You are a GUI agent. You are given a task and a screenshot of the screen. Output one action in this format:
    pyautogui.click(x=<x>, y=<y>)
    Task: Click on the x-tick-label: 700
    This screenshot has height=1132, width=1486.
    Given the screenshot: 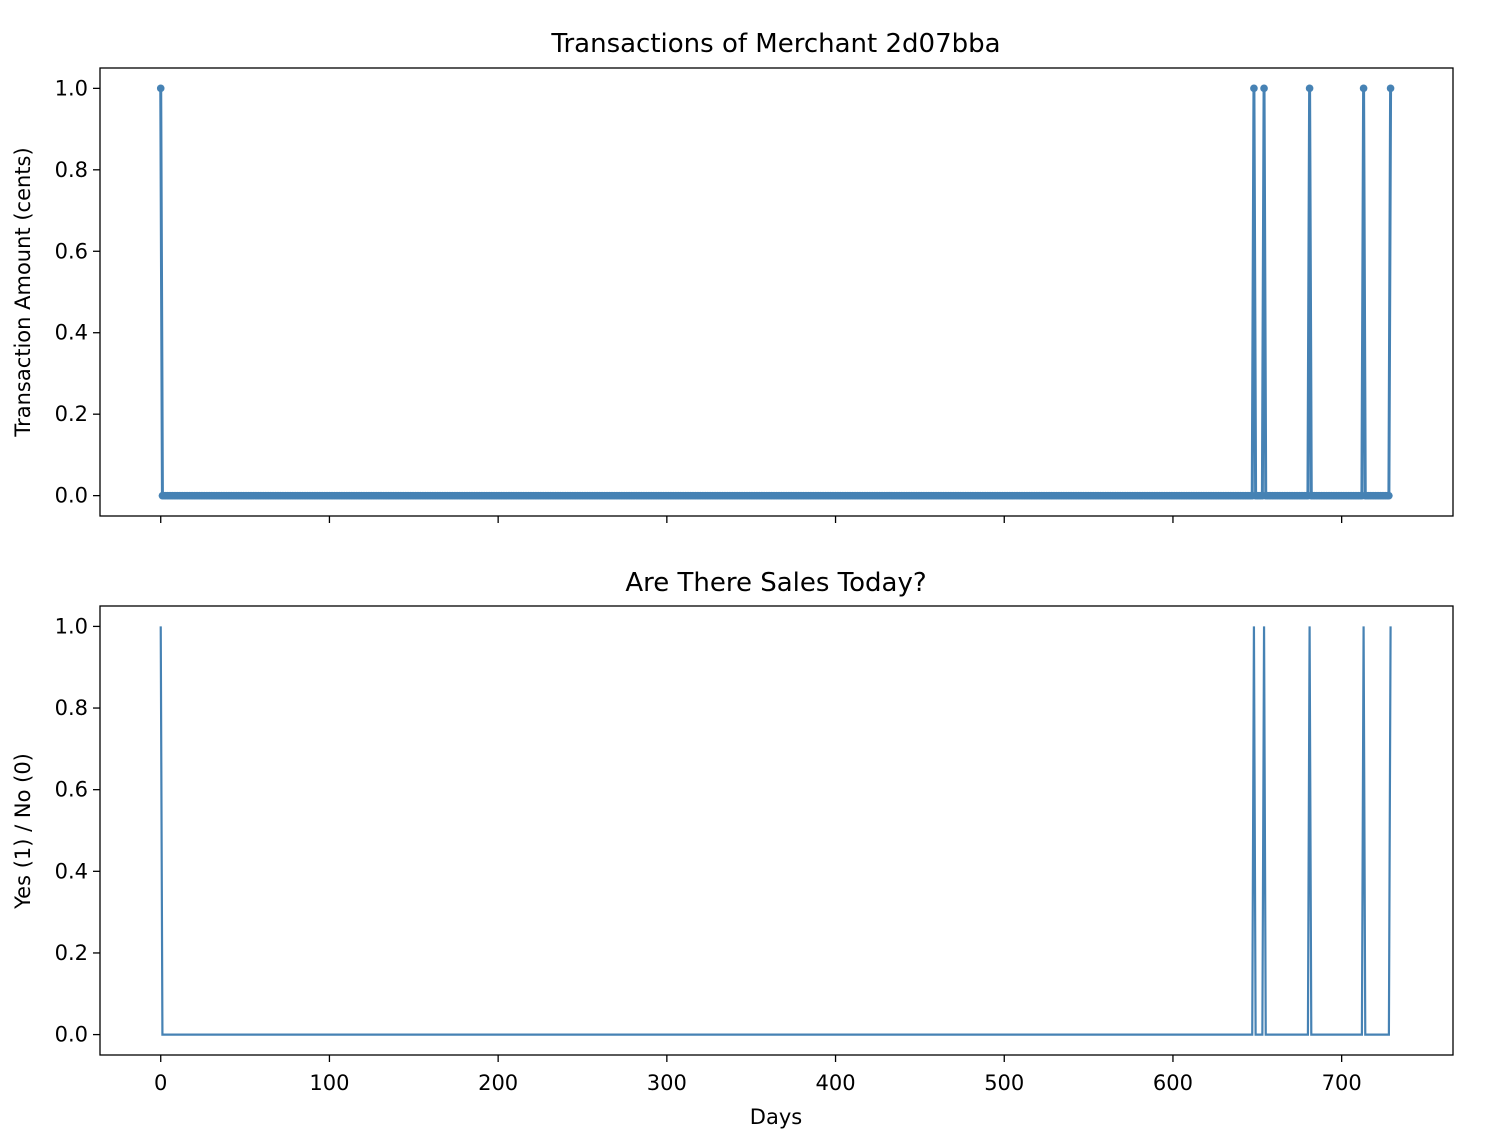 What is the action you would take?
    pyautogui.click(x=1342, y=1083)
    